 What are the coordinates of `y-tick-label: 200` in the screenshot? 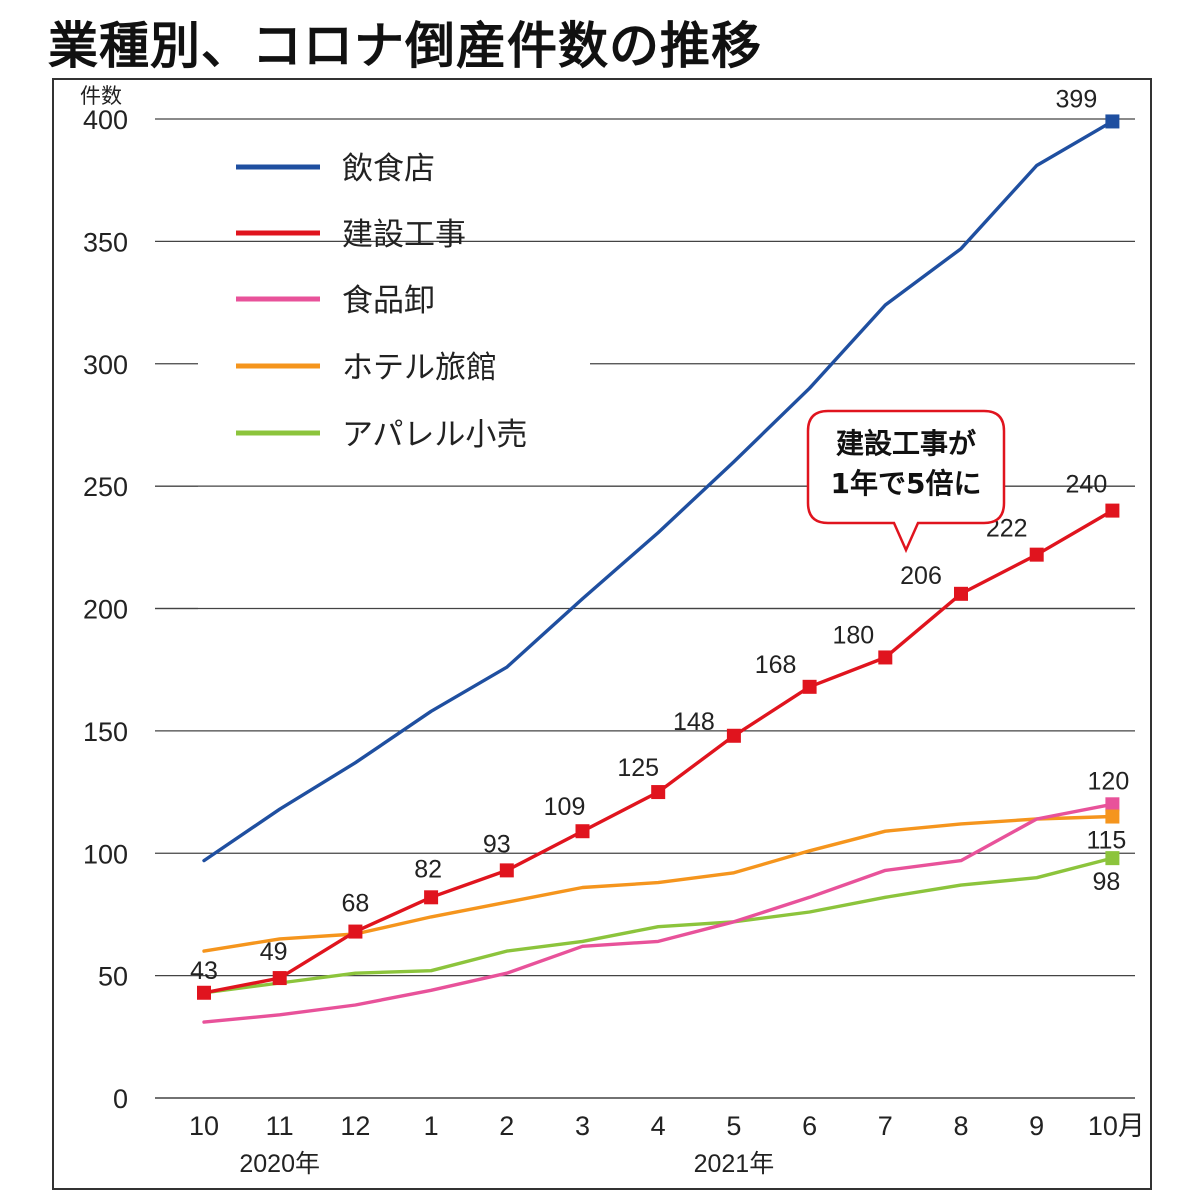 It's located at (105, 610).